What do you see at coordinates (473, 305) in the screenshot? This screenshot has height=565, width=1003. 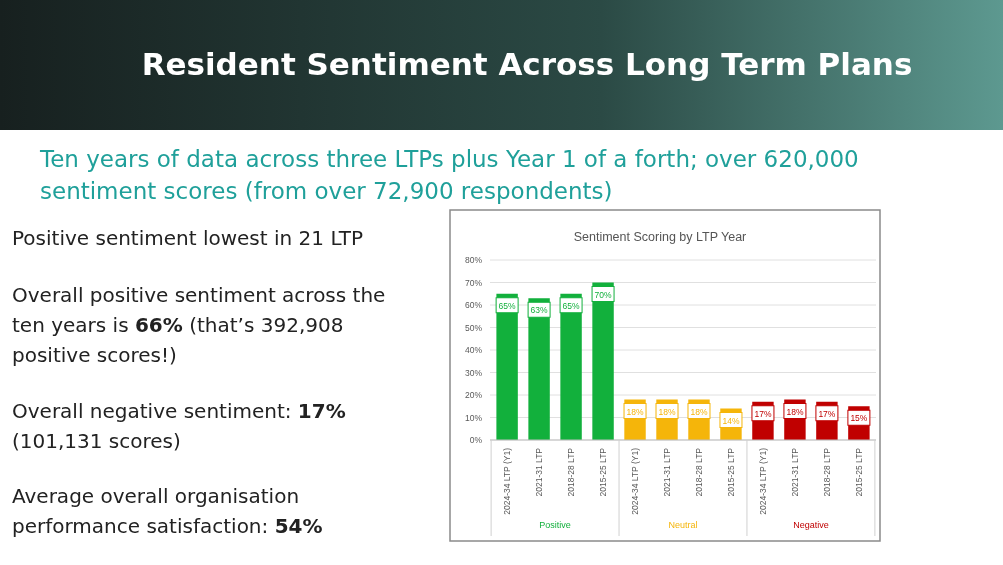 I see `y-tick-label: 60%` at bounding box center [473, 305].